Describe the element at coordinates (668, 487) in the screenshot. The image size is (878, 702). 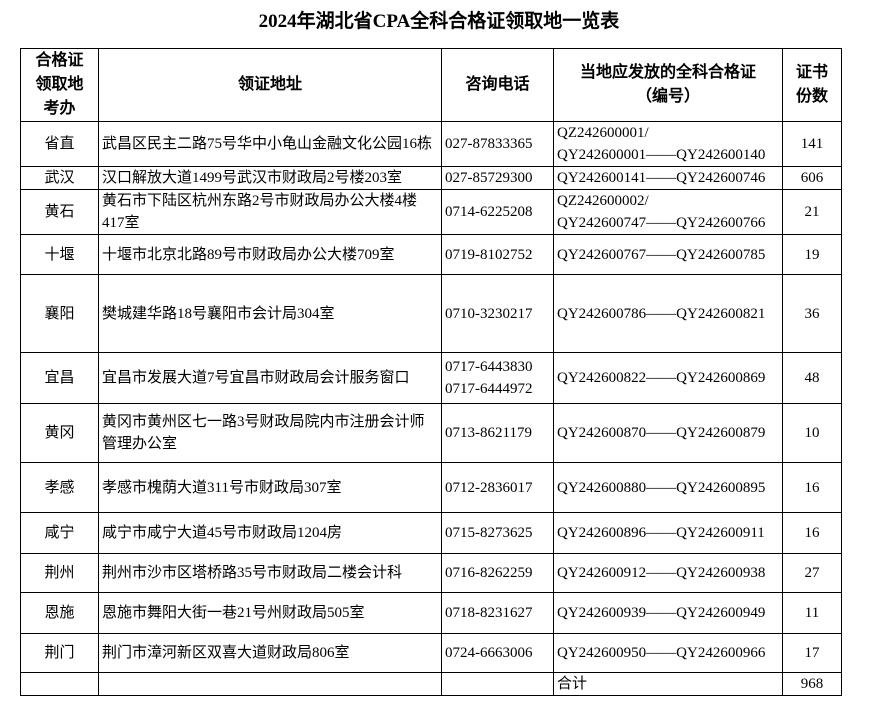
I see `numbers-cell: QY242600880——QY242600895` at that location.